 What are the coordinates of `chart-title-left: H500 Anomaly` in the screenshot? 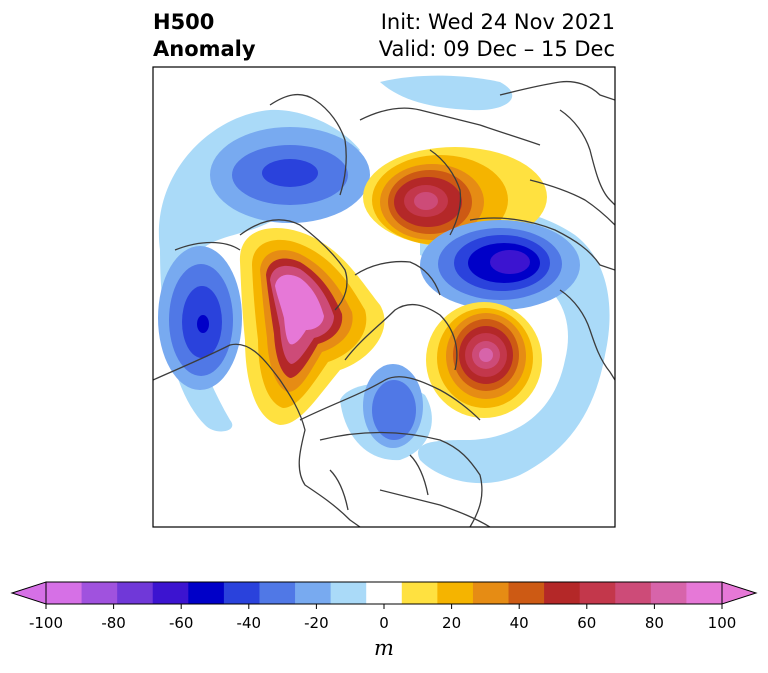 It's located at (204, 36).